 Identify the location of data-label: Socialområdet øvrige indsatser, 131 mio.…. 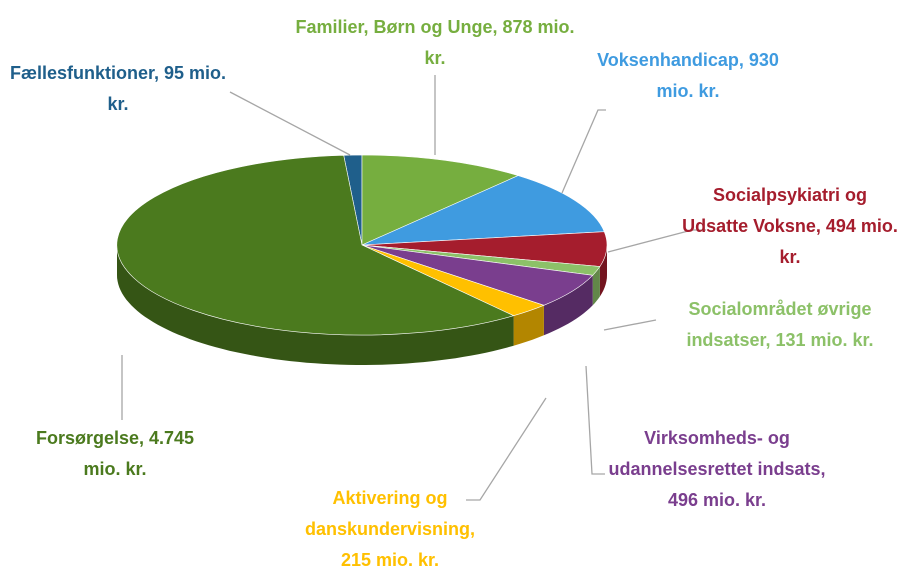
(780, 324).